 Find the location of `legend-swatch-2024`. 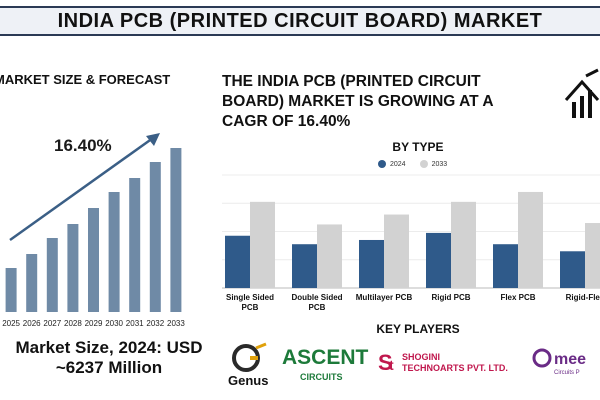

legend-swatch-2024 is located at coordinates (382, 164).